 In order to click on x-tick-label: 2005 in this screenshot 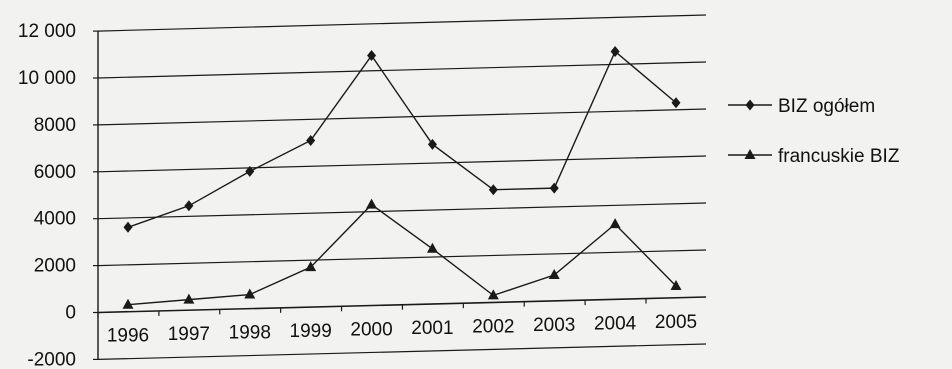, I will do `click(676, 322)`.